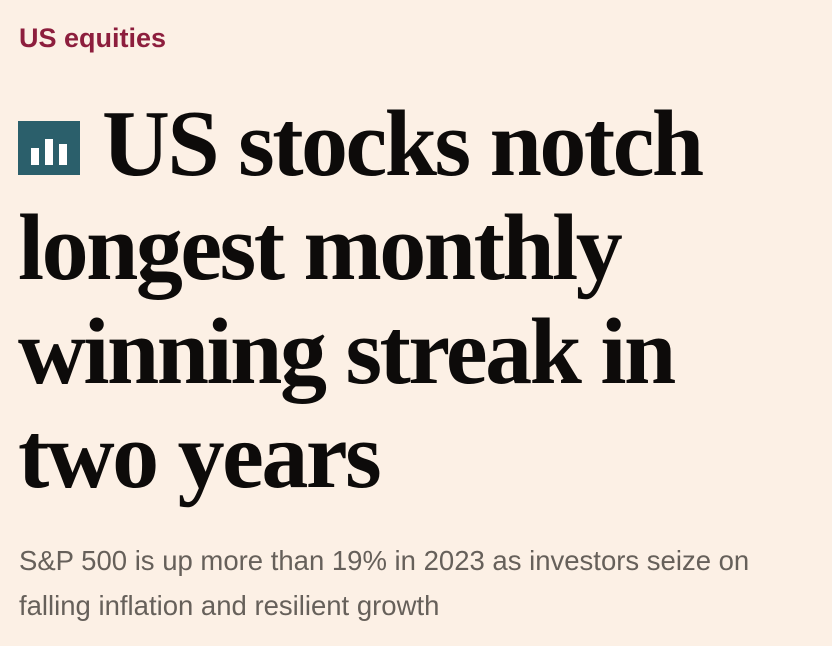 Image resolution: width=832 pixels, height=646 pixels. Describe the element at coordinates (93, 38) in the screenshot. I see `topic-link: US equities` at that location.